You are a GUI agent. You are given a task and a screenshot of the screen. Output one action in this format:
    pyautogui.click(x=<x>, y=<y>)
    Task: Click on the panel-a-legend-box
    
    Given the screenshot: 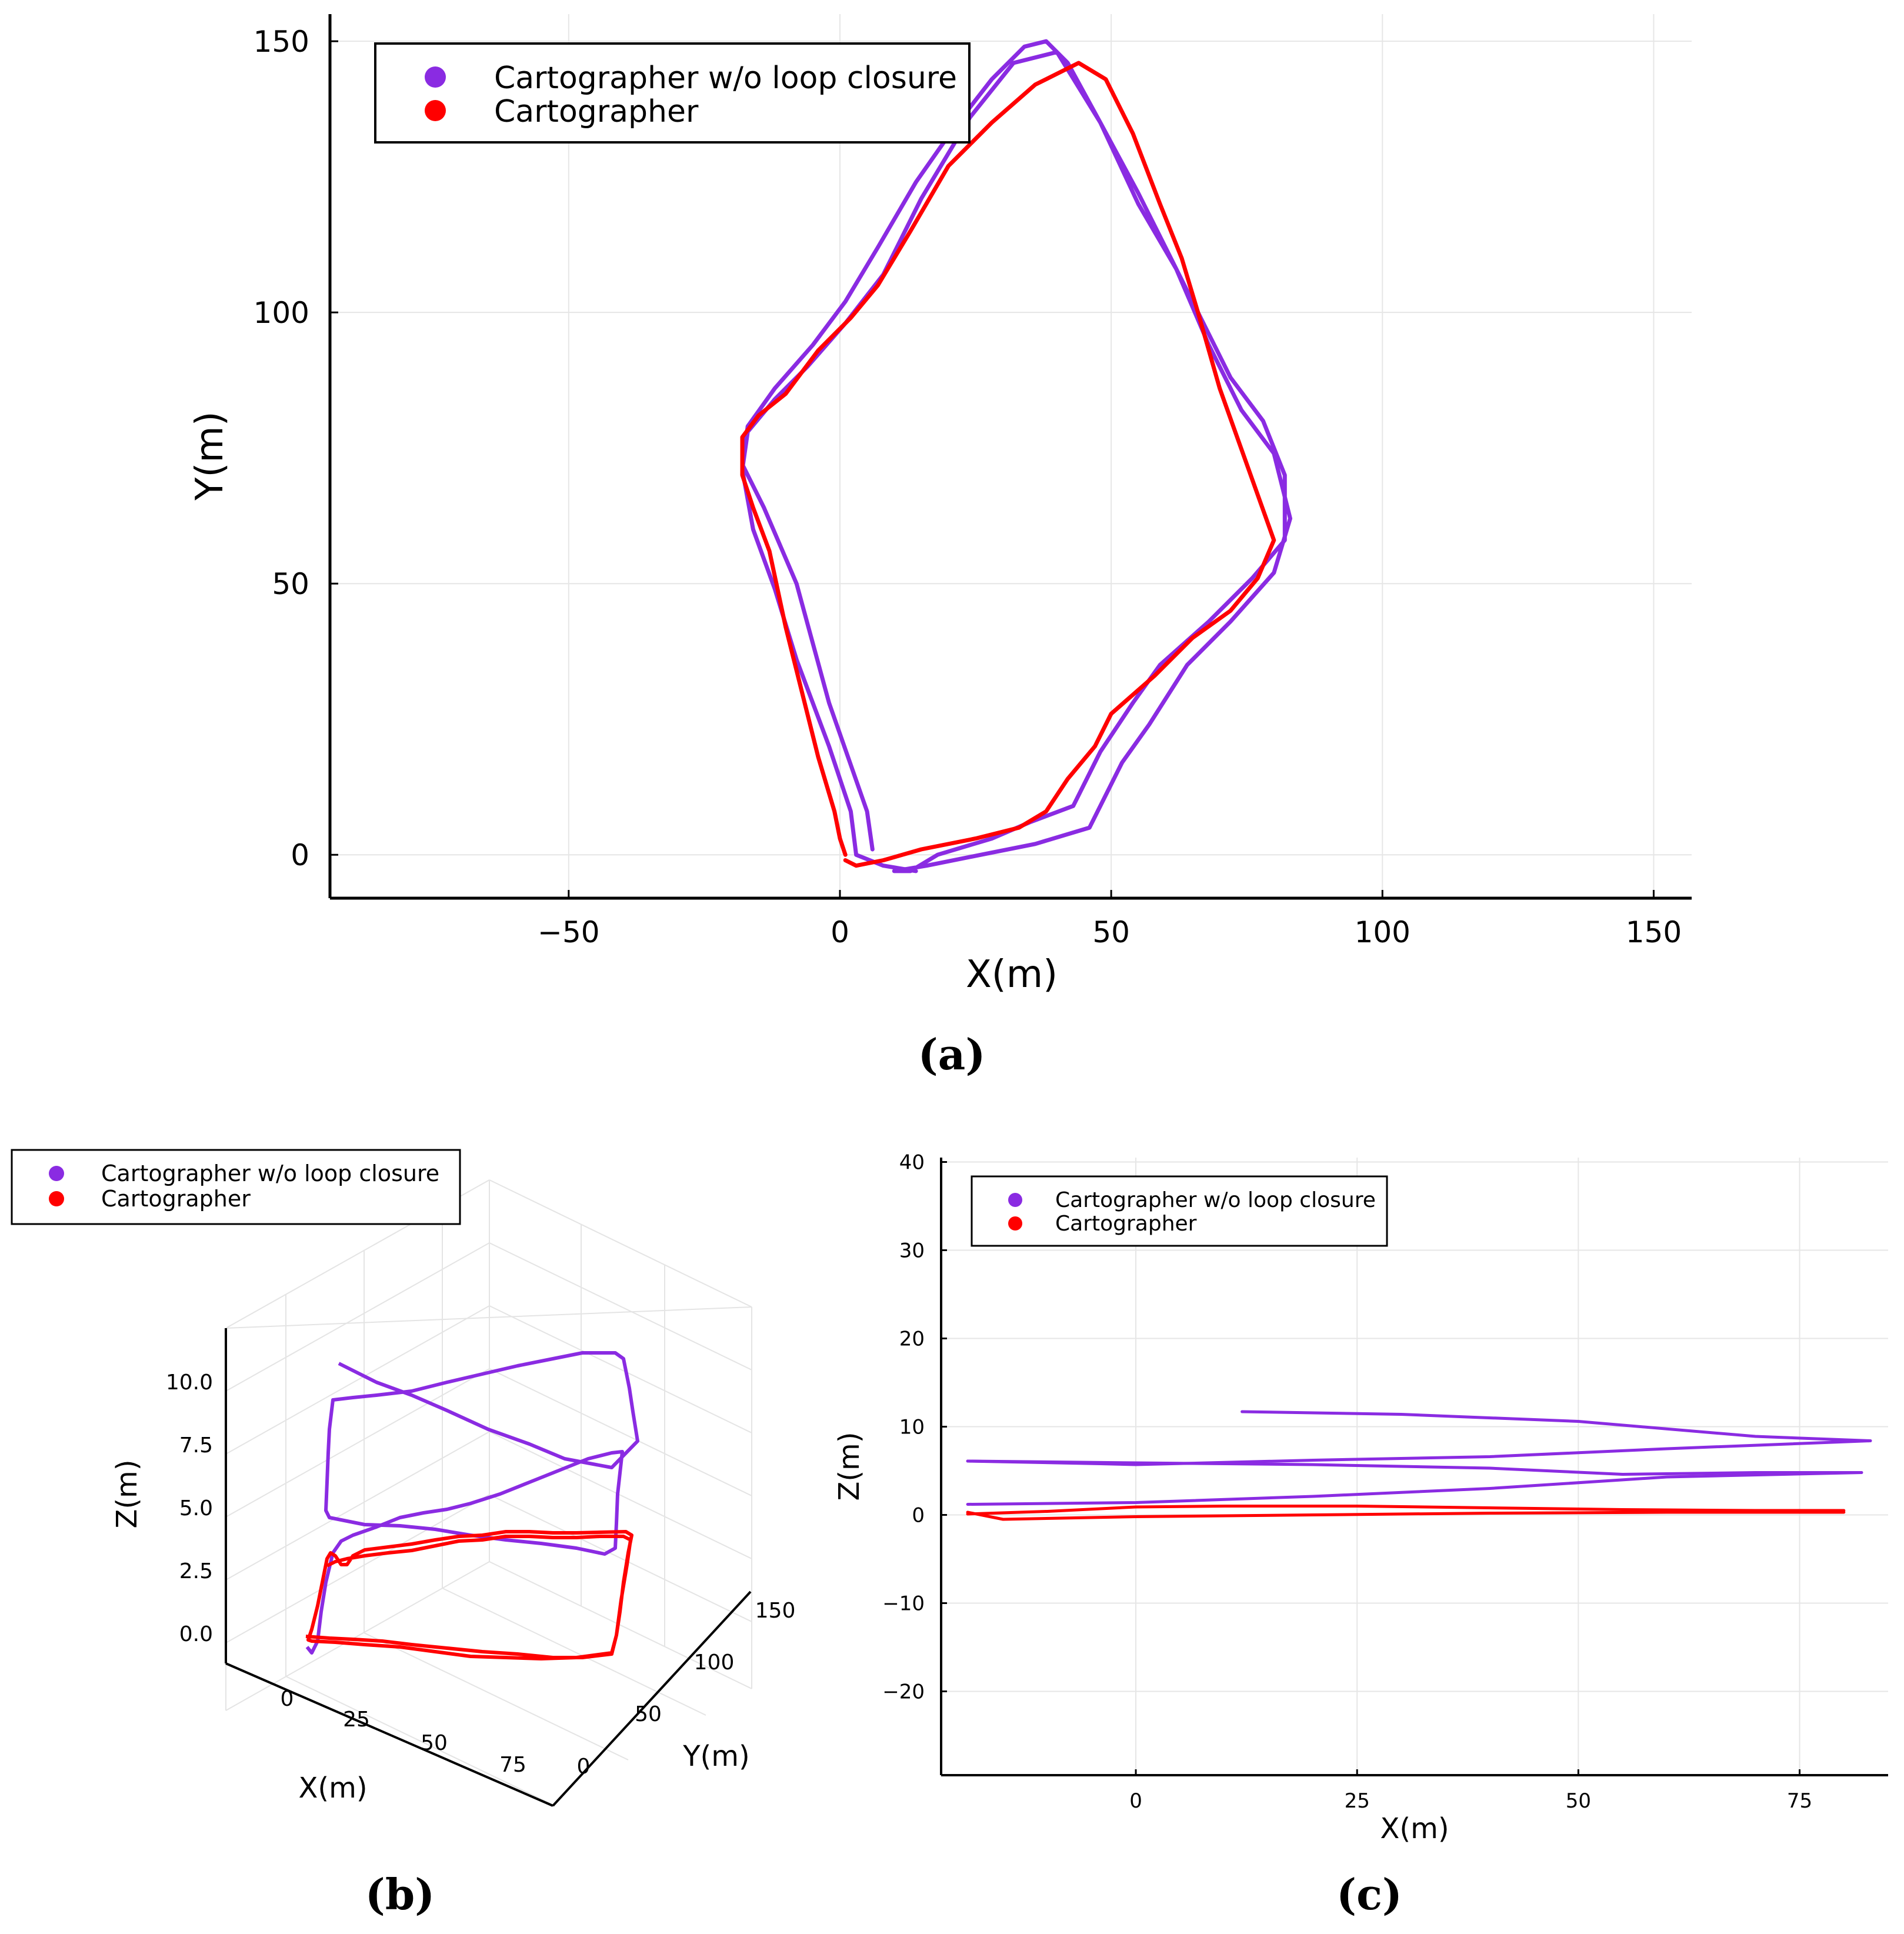 What is the action you would take?
    pyautogui.click(x=672, y=93)
    